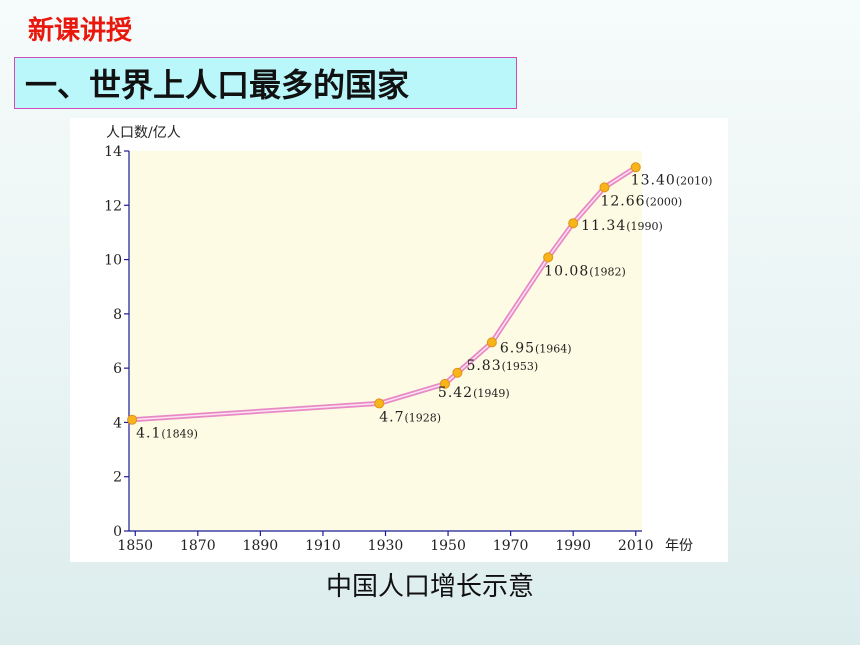 This screenshot has height=645, width=860. What do you see at coordinates (423, 417) in the screenshot?
I see `data-label-year: (1928)` at bounding box center [423, 417].